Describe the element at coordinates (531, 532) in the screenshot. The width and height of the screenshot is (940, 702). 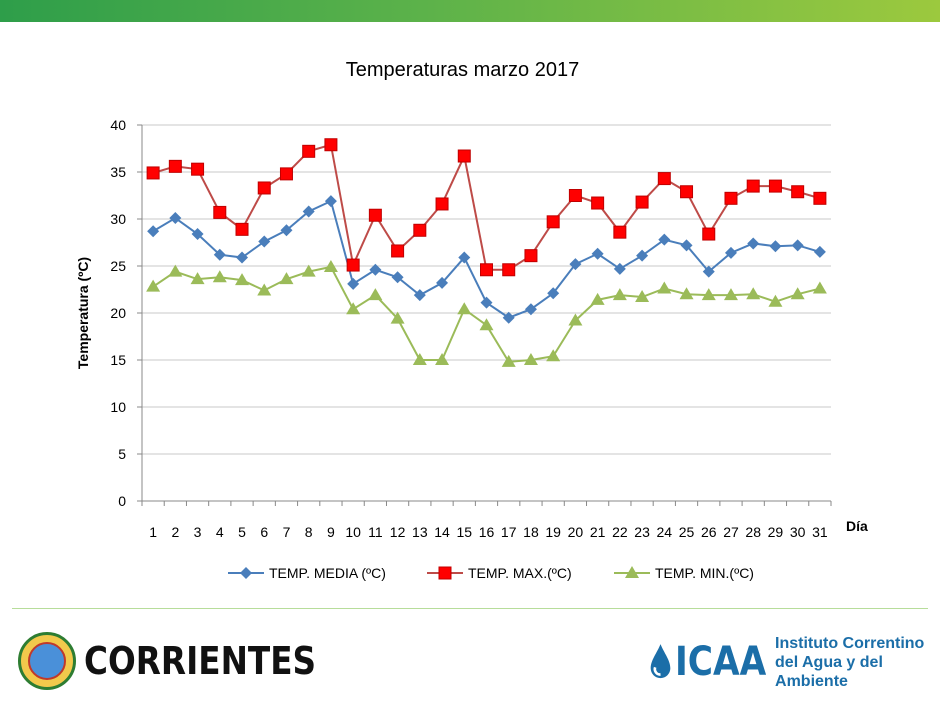
I see `x-tick-label: 18` at that location.